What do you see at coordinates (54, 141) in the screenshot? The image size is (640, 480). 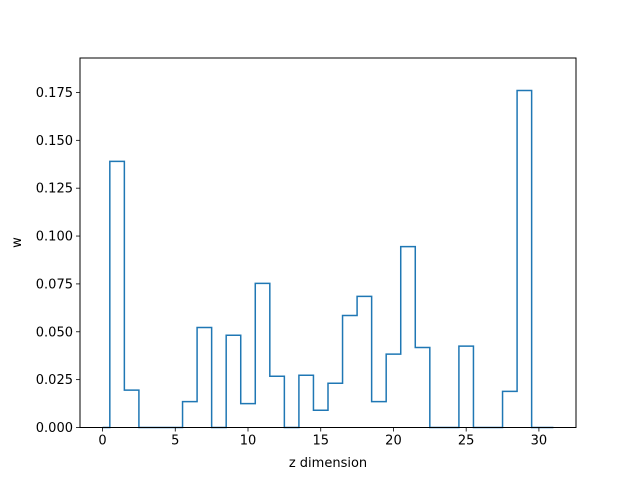 I see `y-tick-label: 0.150` at bounding box center [54, 141].